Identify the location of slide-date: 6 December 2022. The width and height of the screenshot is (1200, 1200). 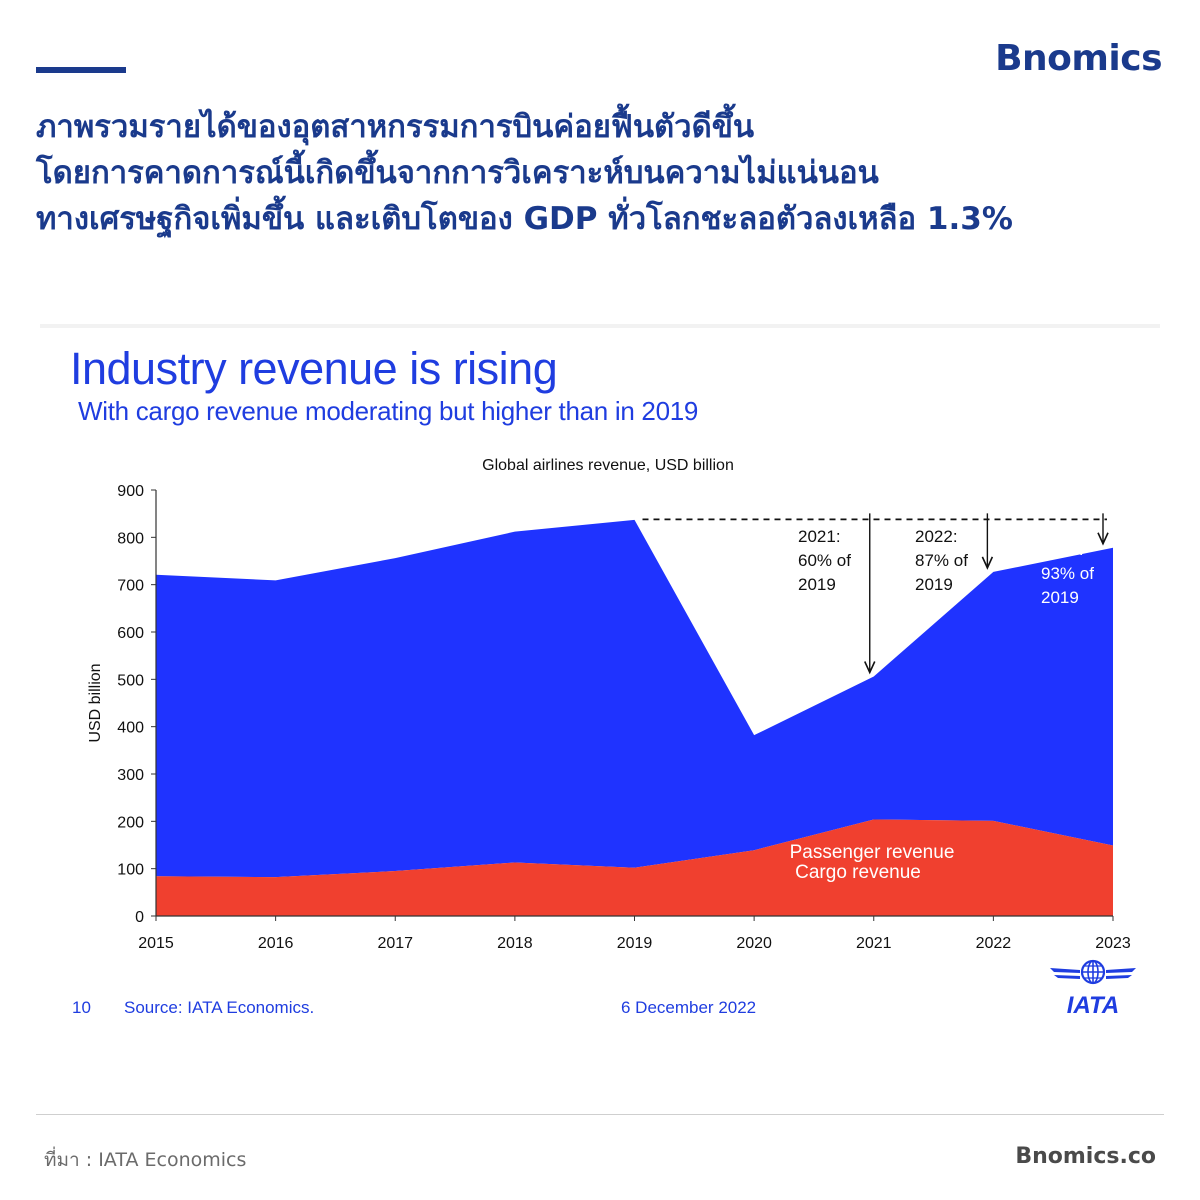
(689, 1007).